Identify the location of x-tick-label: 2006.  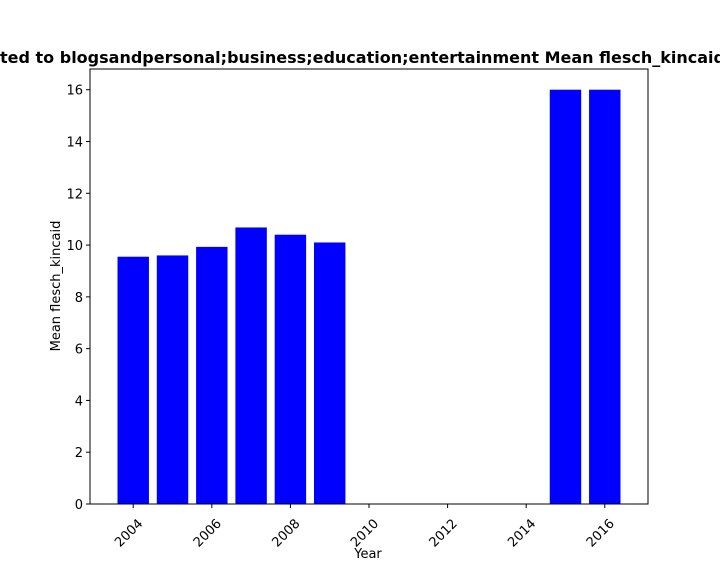
(208, 533).